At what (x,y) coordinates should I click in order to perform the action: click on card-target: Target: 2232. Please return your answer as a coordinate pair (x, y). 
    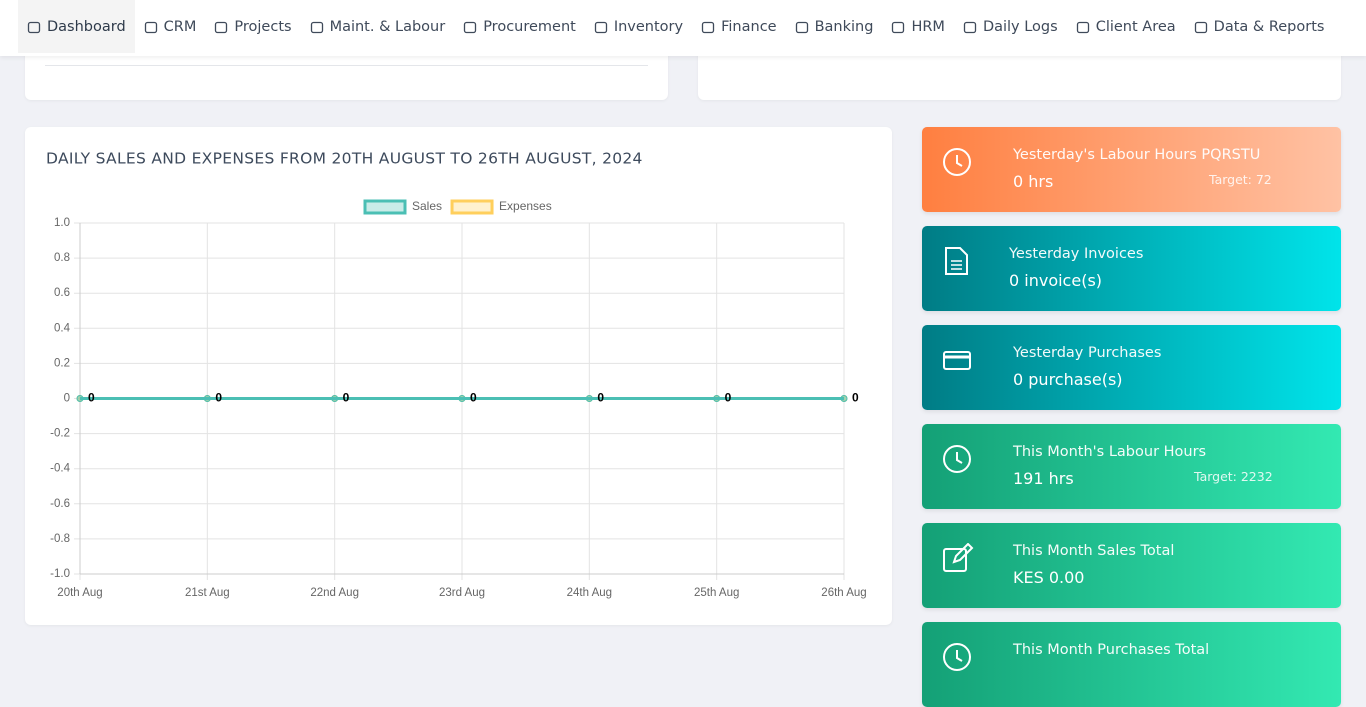
    Looking at the image, I should click on (1233, 476).